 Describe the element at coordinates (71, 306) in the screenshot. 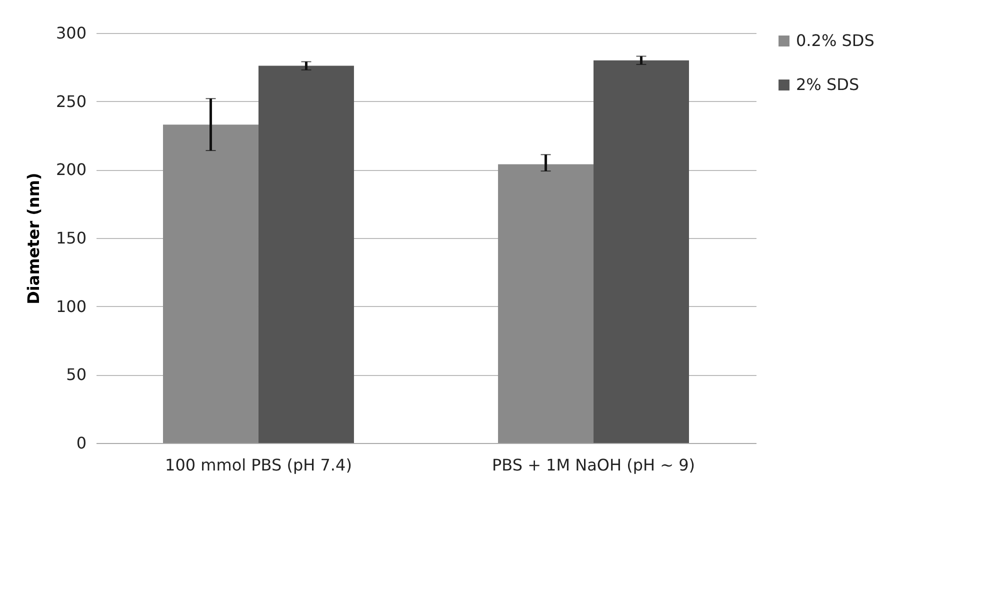

I see `y-tick-label: 100` at that location.